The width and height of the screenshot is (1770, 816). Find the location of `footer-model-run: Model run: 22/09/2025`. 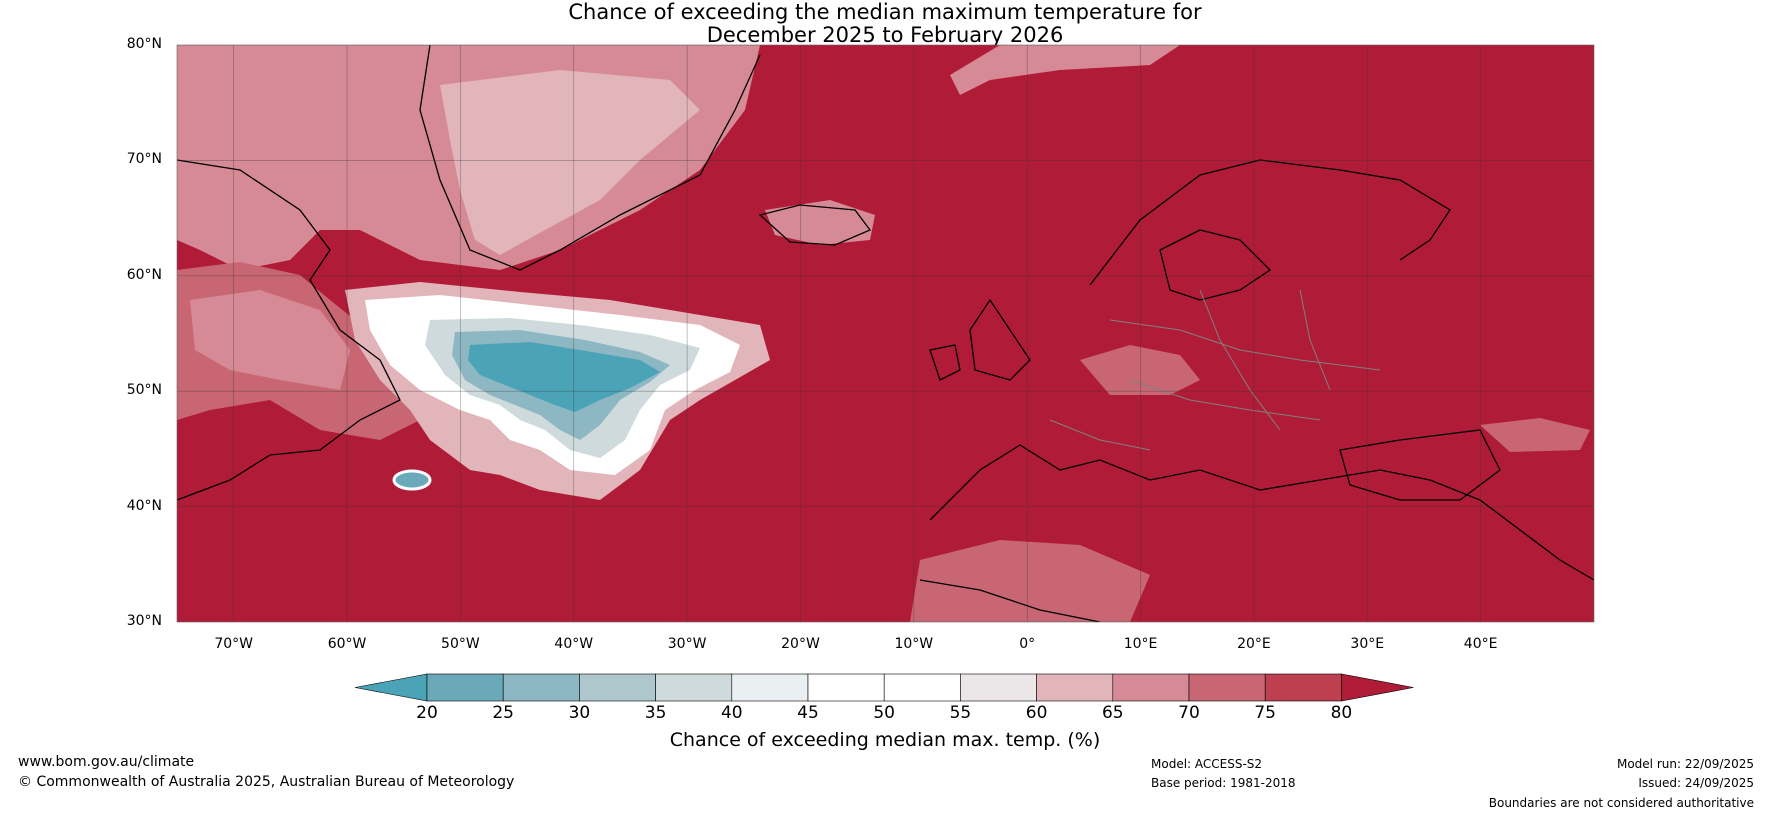

footer-model-run: Model run: 22/09/2025 is located at coordinates (1685, 764).